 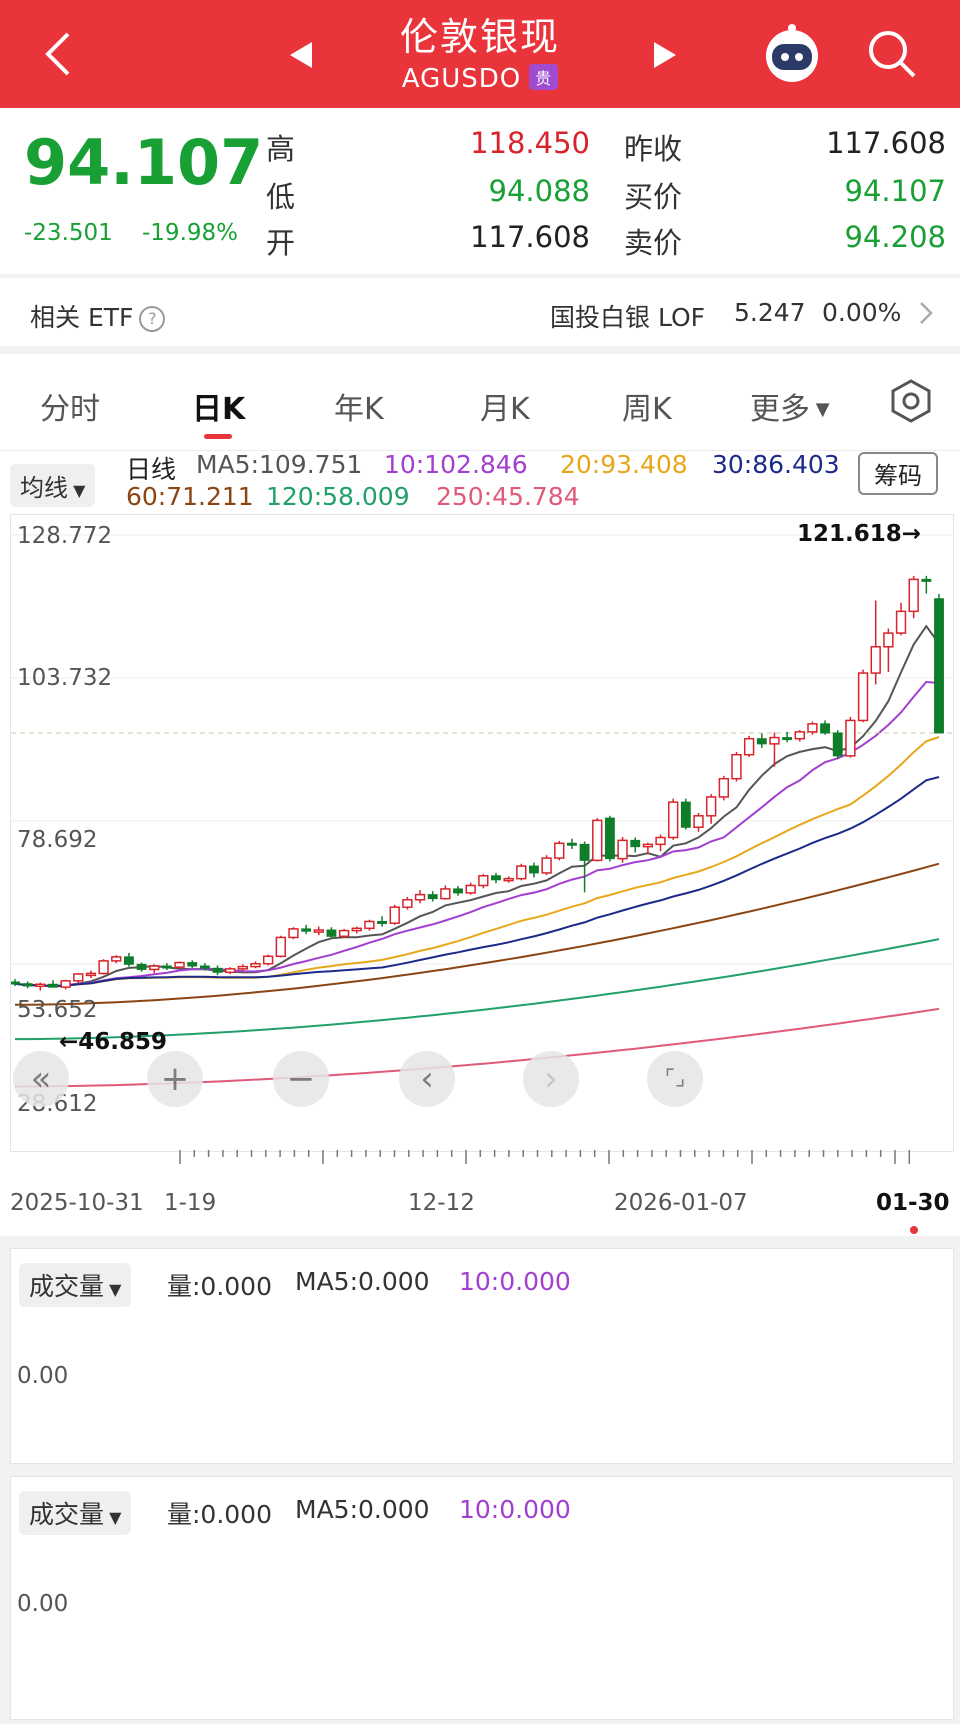 I want to click on top-bar: 伦敦银现 AGUSDO 贵, so click(x=480, y=54).